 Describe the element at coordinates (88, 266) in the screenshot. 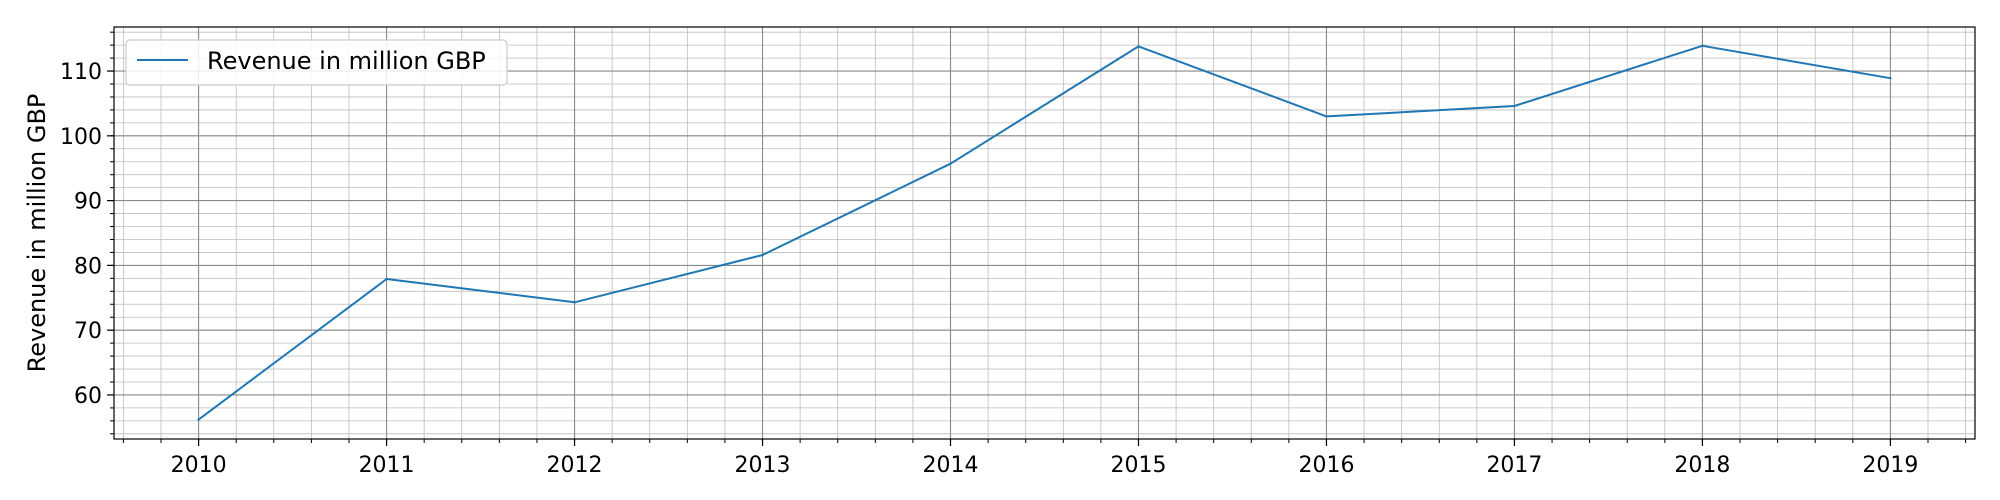

I see `y-tick-label: 80` at that location.